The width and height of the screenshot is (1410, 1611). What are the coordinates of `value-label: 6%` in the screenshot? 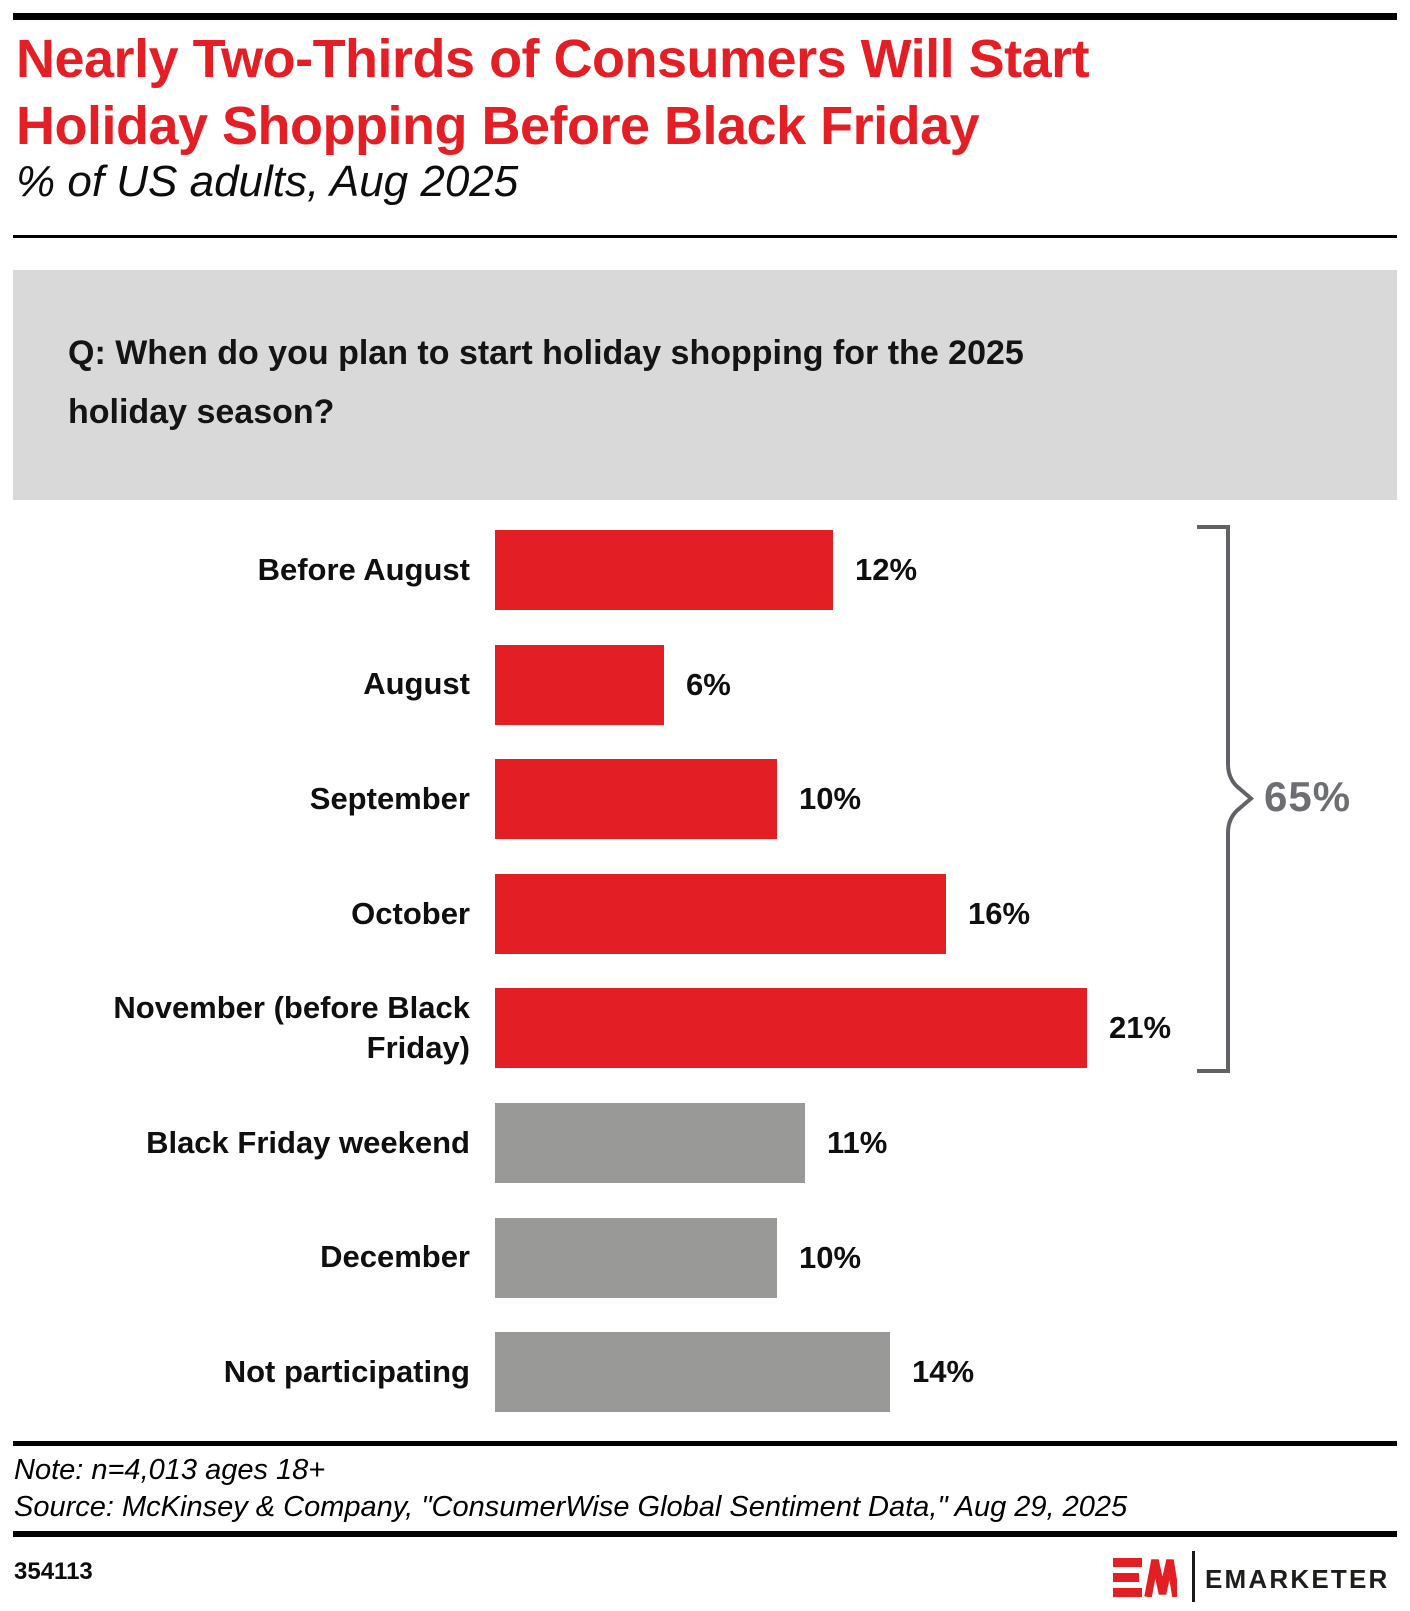 It's located at (708, 684).